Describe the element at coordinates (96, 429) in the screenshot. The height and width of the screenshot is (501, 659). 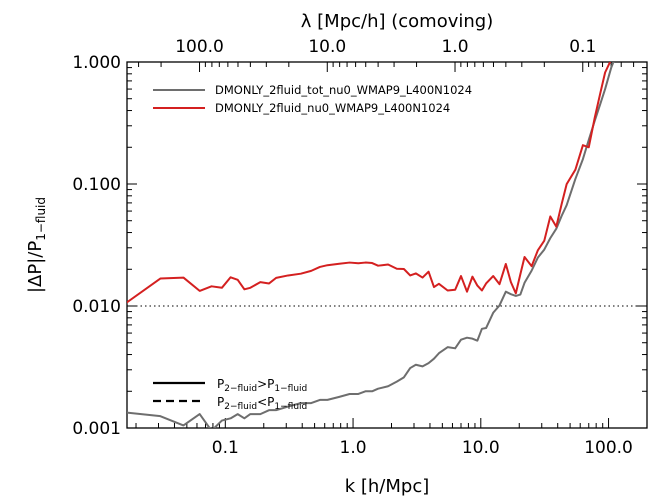
I see `y-tick-label: 0.001` at that location.